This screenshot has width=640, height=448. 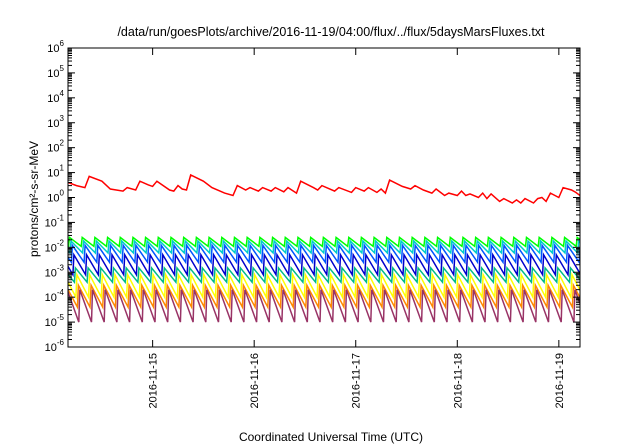 What do you see at coordinates (55, 172) in the screenshot?
I see `y-tick-label: 10¹` at bounding box center [55, 172].